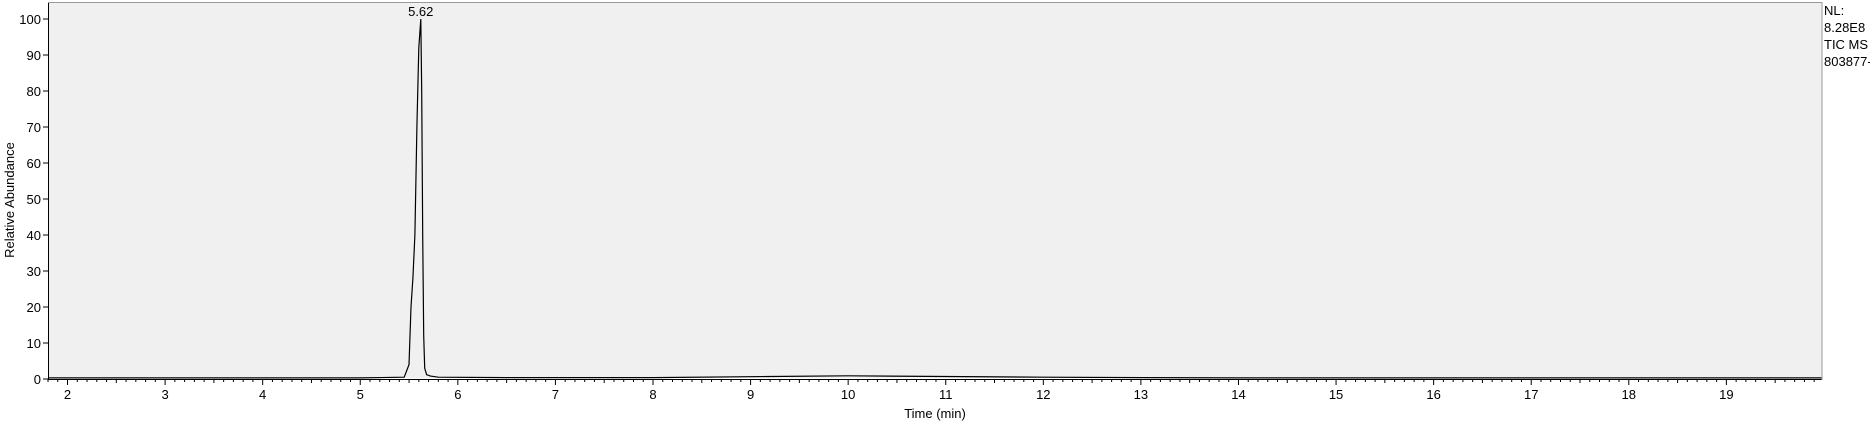  What do you see at coordinates (1043, 394) in the screenshot?
I see `x-tick-label: 12` at bounding box center [1043, 394].